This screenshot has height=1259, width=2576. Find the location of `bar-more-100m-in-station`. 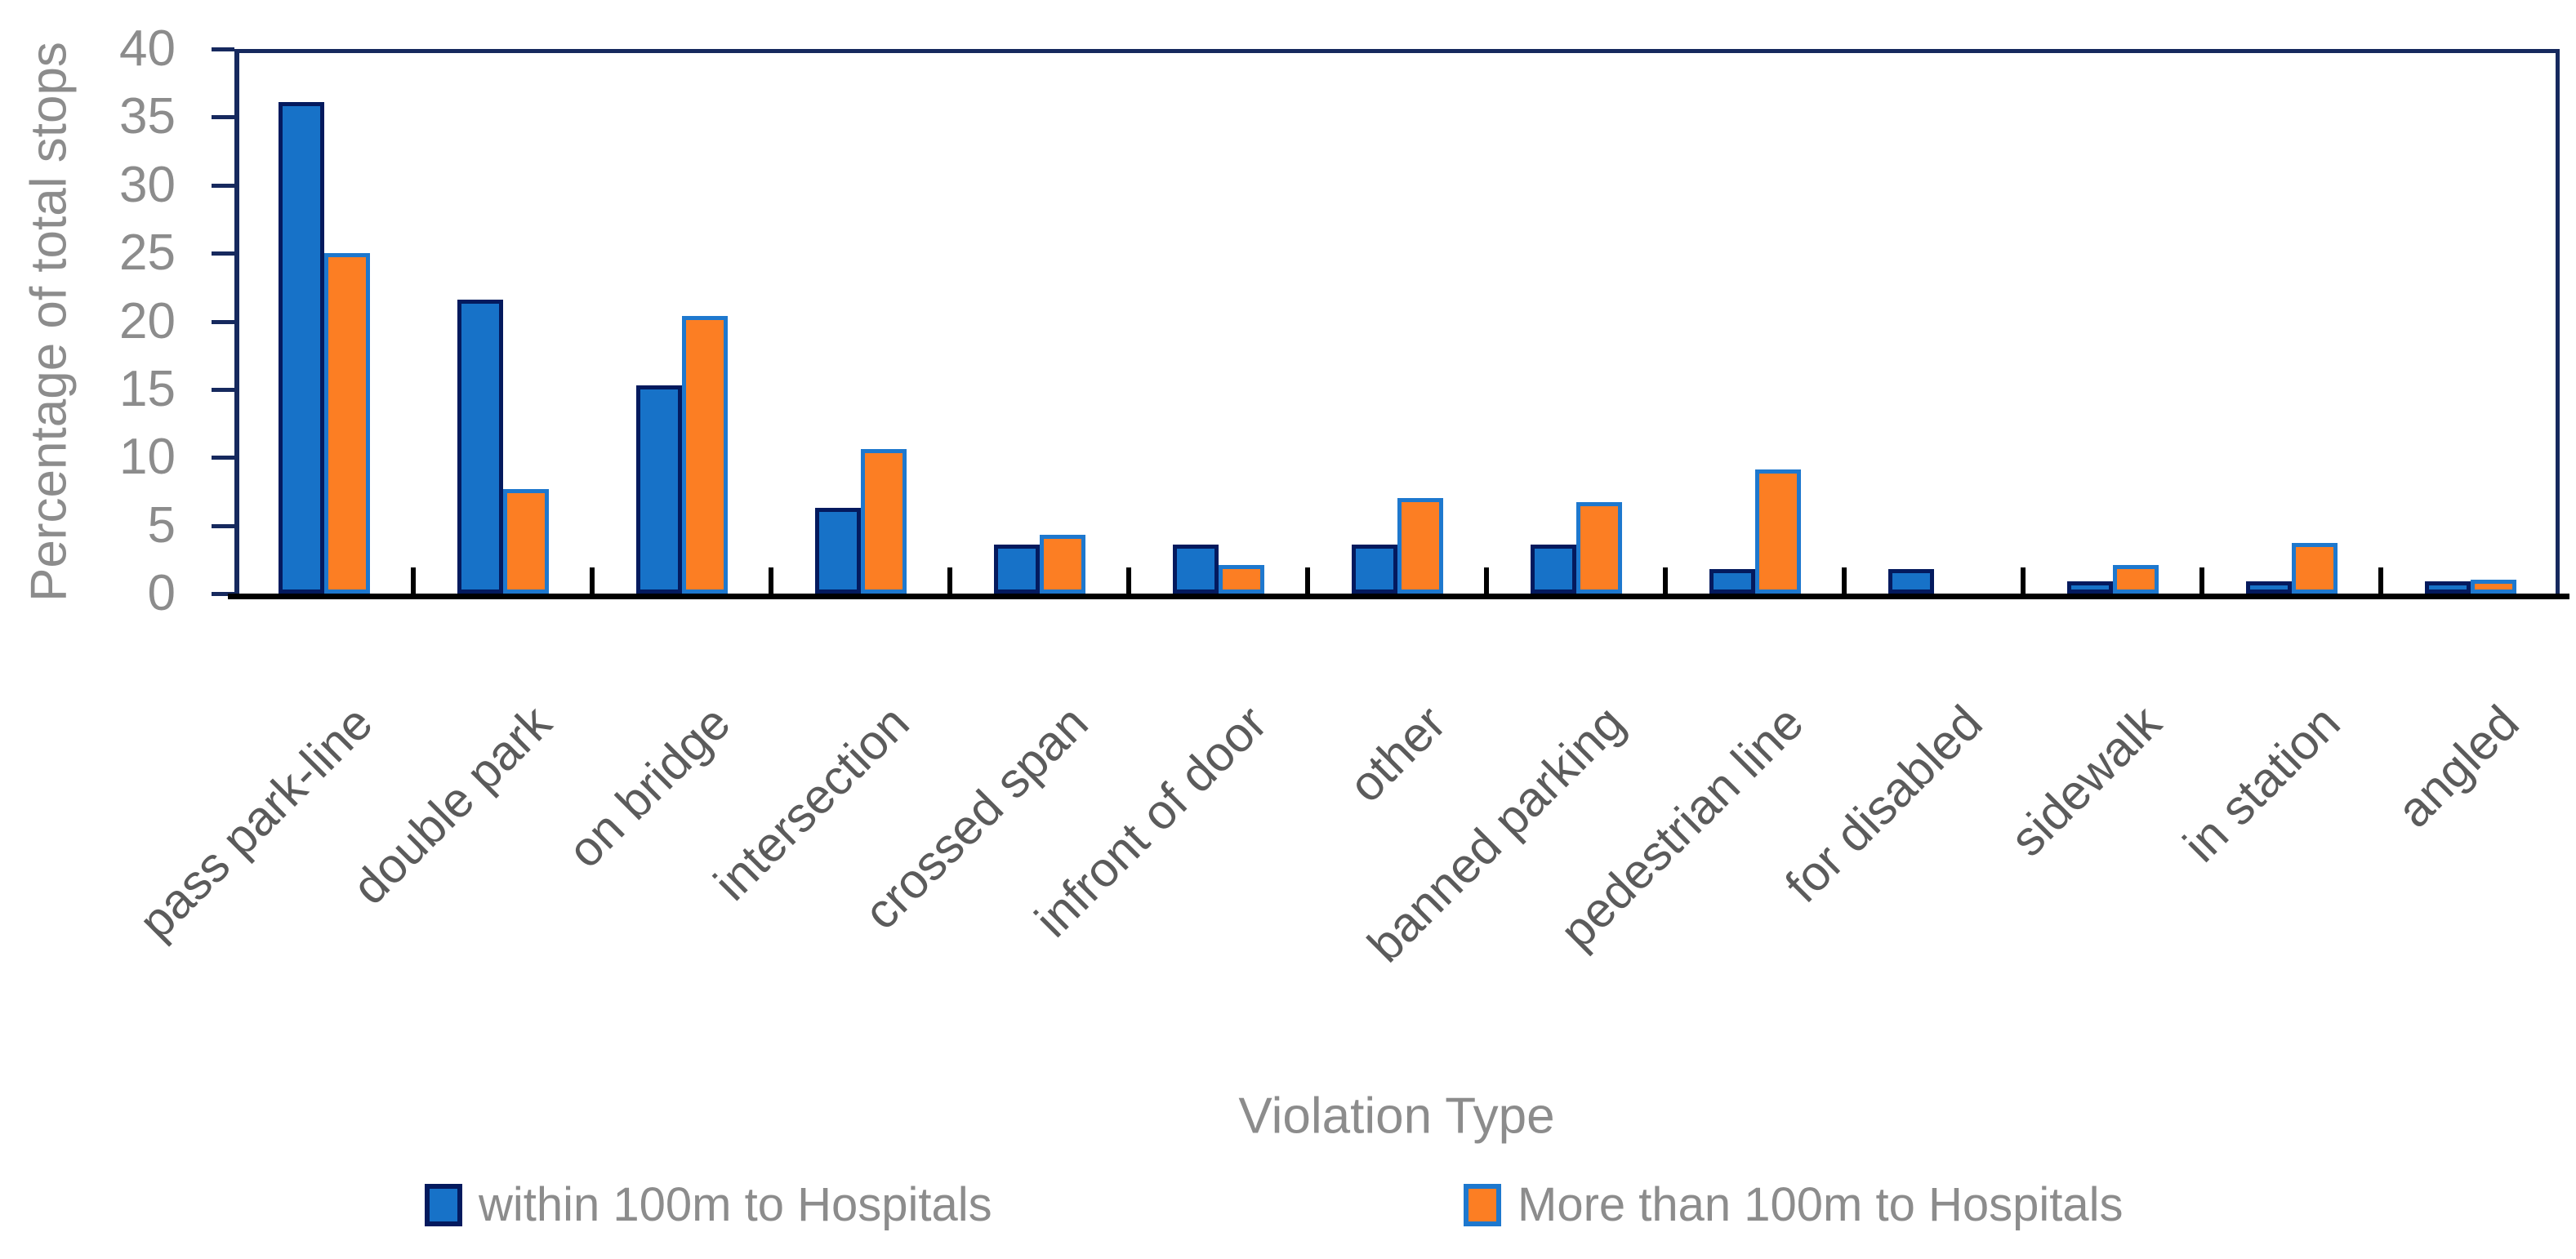

bar-more-100m-in-station is located at coordinates (2314, 568).